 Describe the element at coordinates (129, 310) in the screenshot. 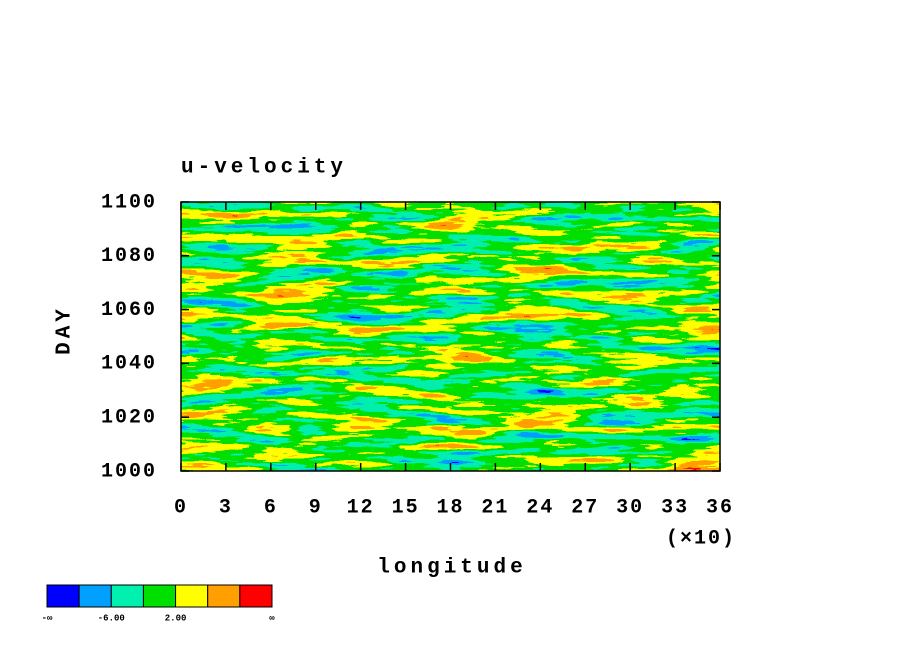

I see `y-tick-label: 1060` at that location.